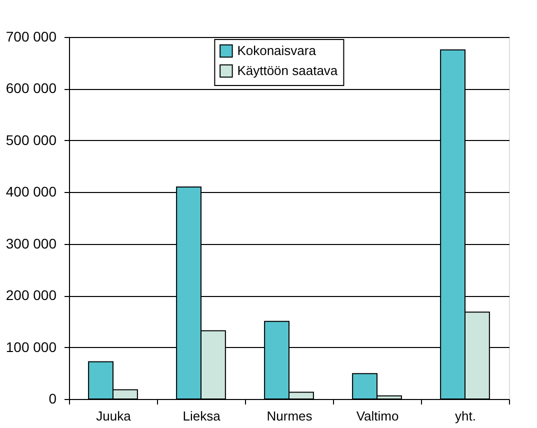 This screenshot has width=537, height=428. What do you see at coordinates (31, 243) in the screenshot?
I see `y-tick-label: 300 000` at bounding box center [31, 243].